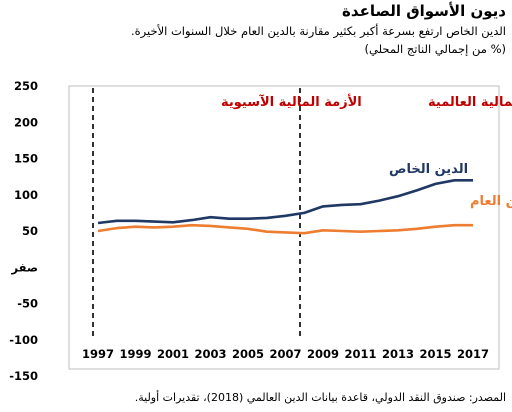 This screenshot has width=512, height=412. I want to click on y-tick-label: 50, so click(30, 231).